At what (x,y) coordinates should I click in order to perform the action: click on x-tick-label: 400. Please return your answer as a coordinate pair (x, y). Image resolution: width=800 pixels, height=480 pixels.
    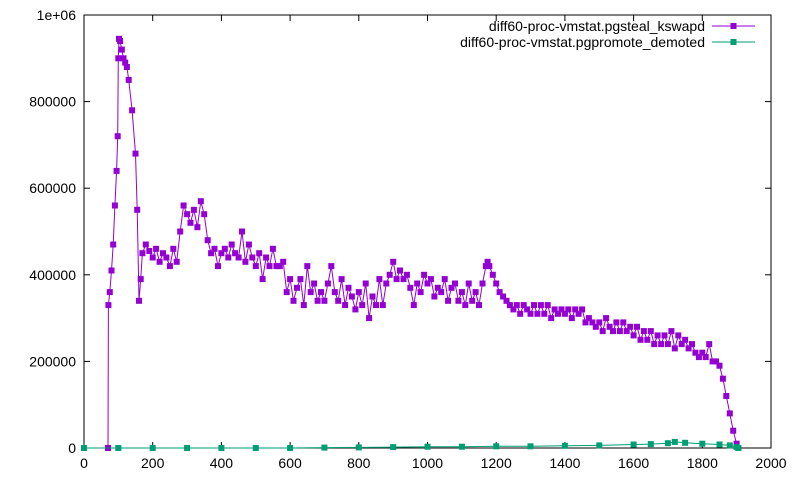
    Looking at the image, I should click on (222, 463).